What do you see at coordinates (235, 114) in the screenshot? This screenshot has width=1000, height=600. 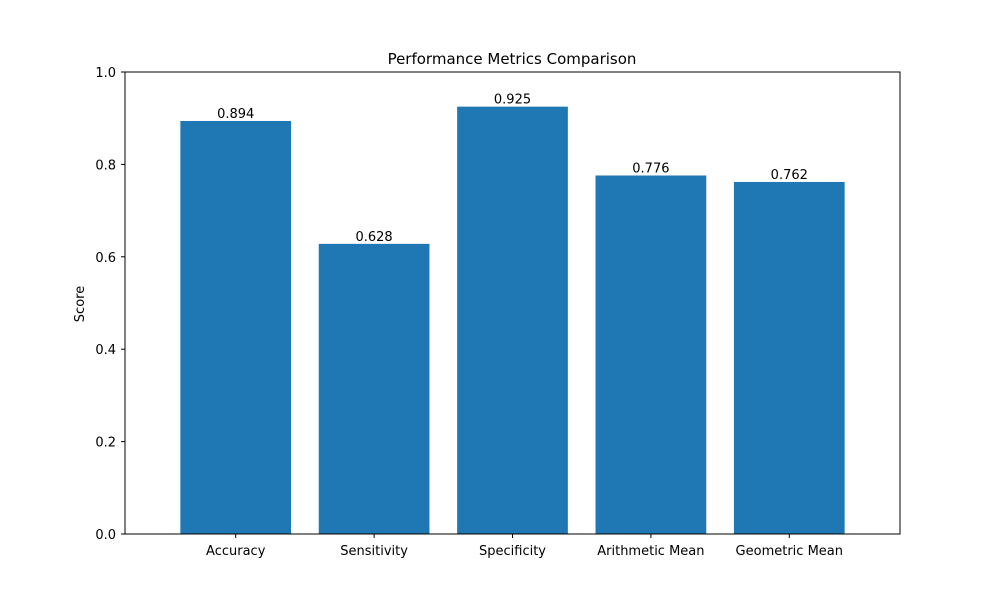 I see `data-label-accuracy: 0.894` at bounding box center [235, 114].